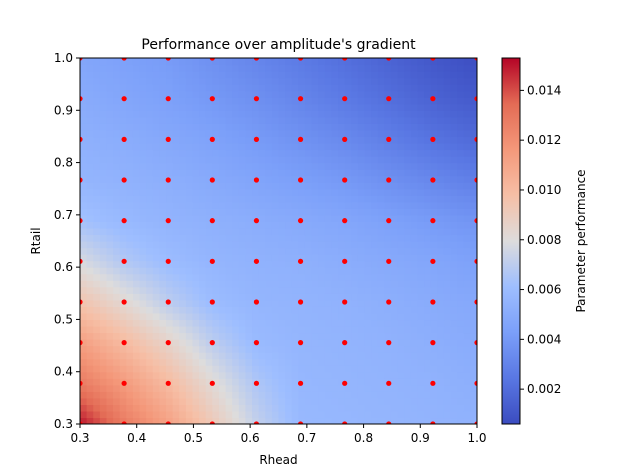  I want to click on y-tick-label: 0.6, so click(63, 267).